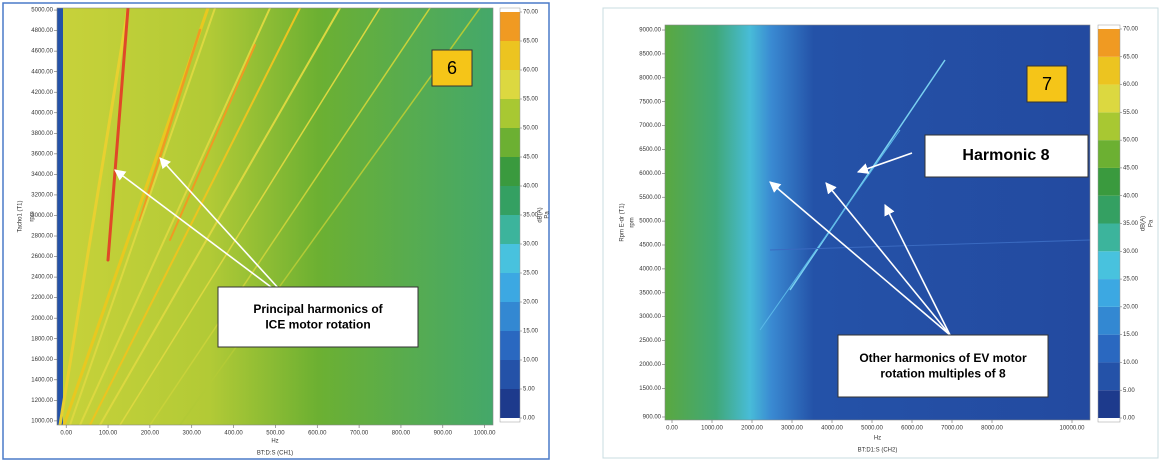 The height and width of the screenshot is (467, 1162). I want to click on y-tick-label: 3600.00, so click(42, 154).